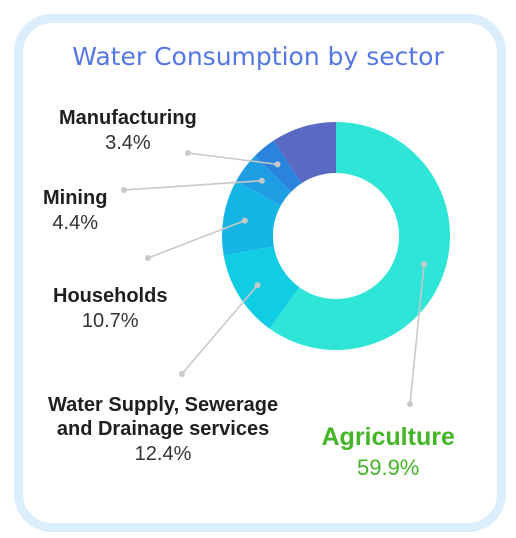  Describe the element at coordinates (388, 467) in the screenshot. I see `slice-label-value: 59.9%` at that location.